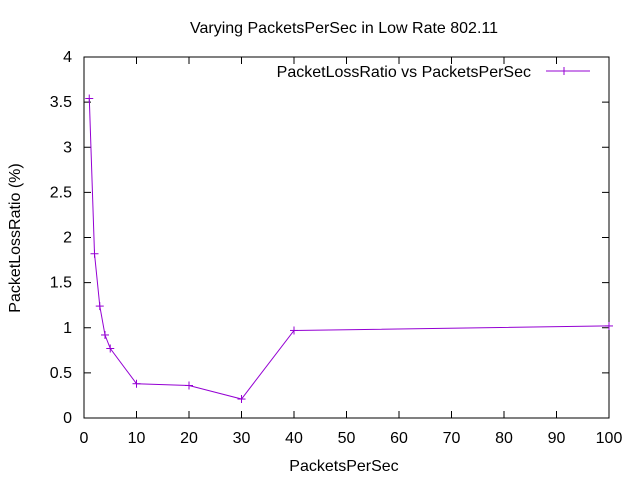 This screenshot has height=480, width=640. Describe the element at coordinates (504, 438) in the screenshot. I see `x-tick-label: 80` at that location.